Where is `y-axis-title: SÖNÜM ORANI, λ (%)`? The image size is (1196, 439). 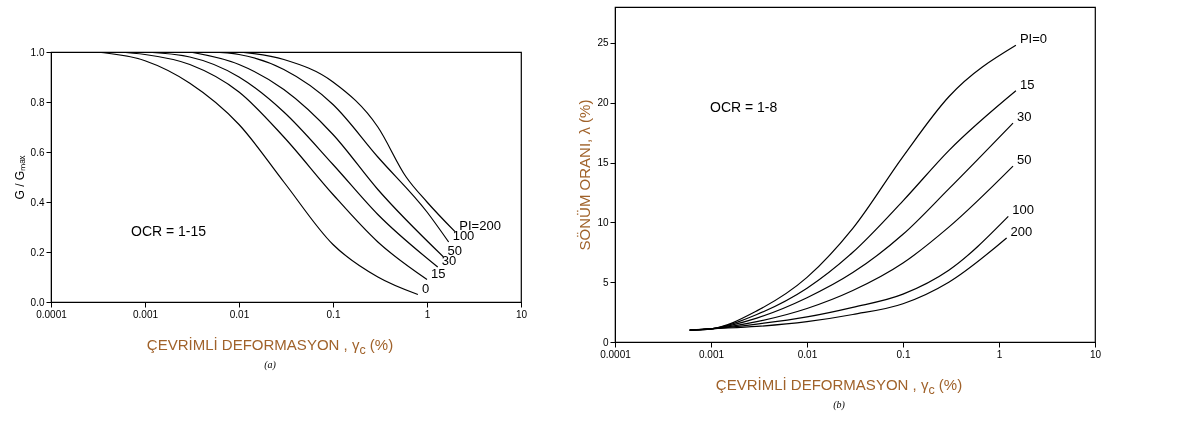
y-axis-title: SÖNÜM ORANI, λ (%) is located at coordinates (585, 175).